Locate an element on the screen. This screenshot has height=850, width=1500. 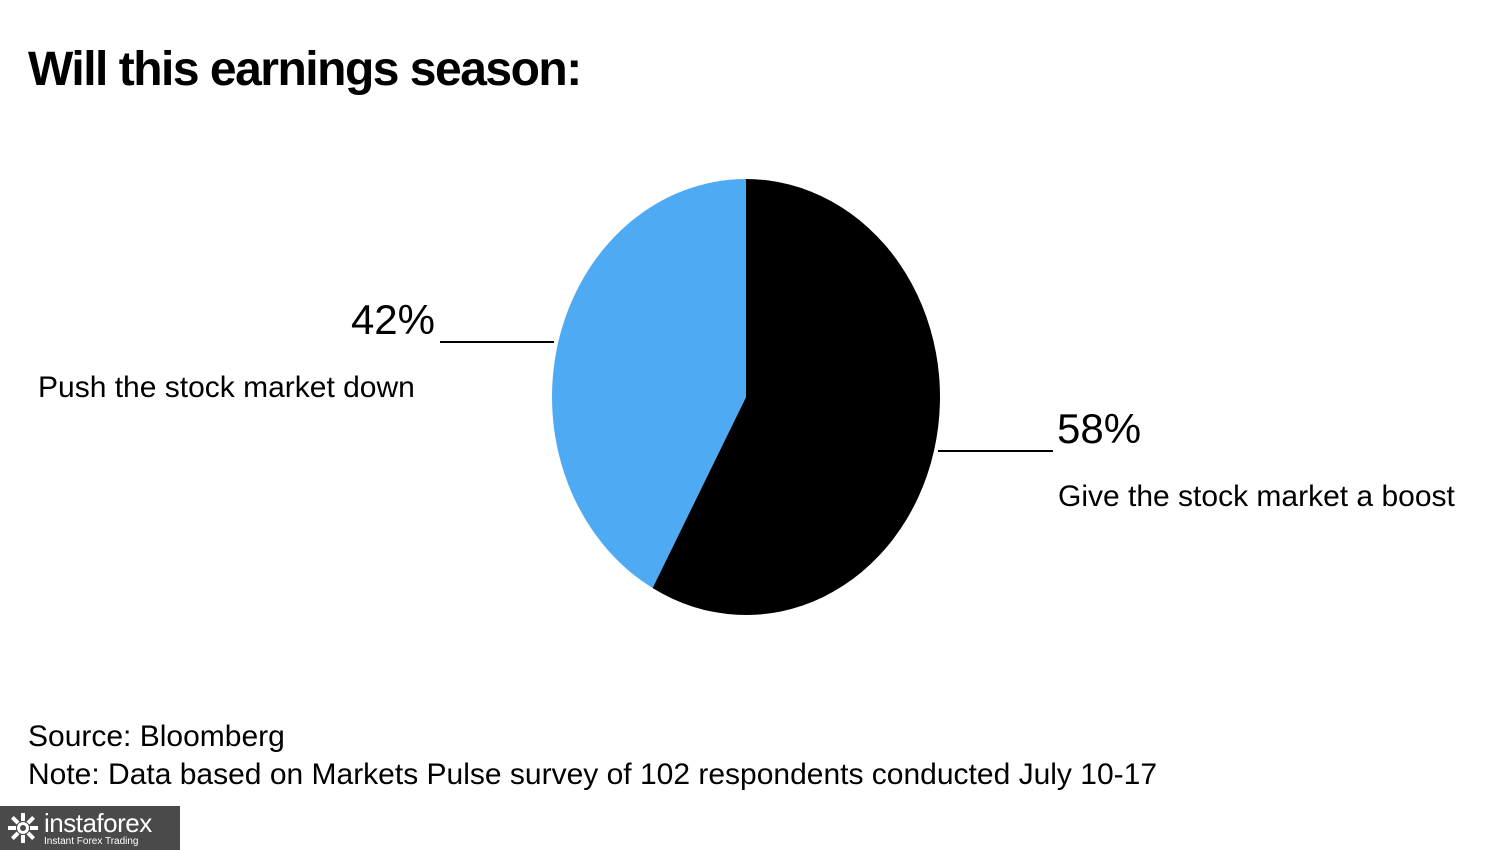
instaforex-logo-icon is located at coordinates (23, 828).